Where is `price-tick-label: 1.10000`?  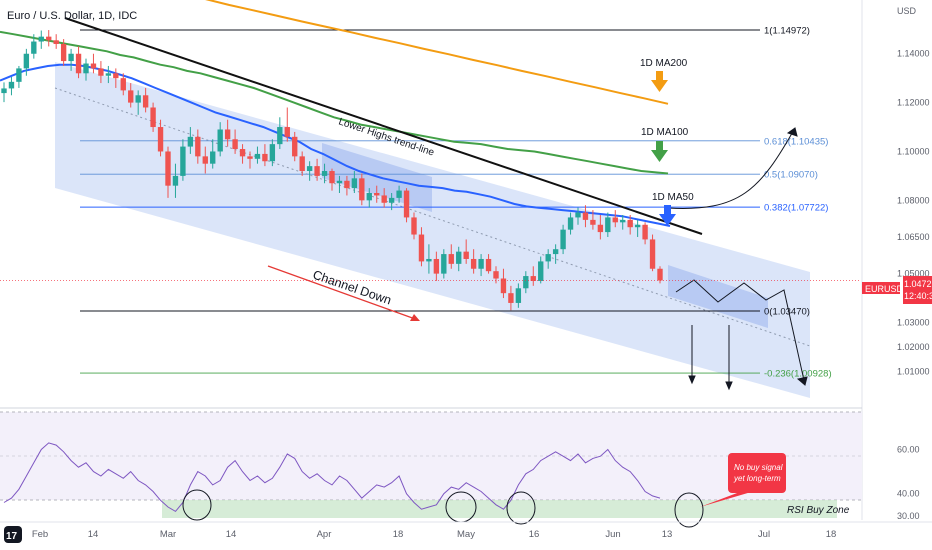 price-tick-label: 1.10000 is located at coordinates (913, 151).